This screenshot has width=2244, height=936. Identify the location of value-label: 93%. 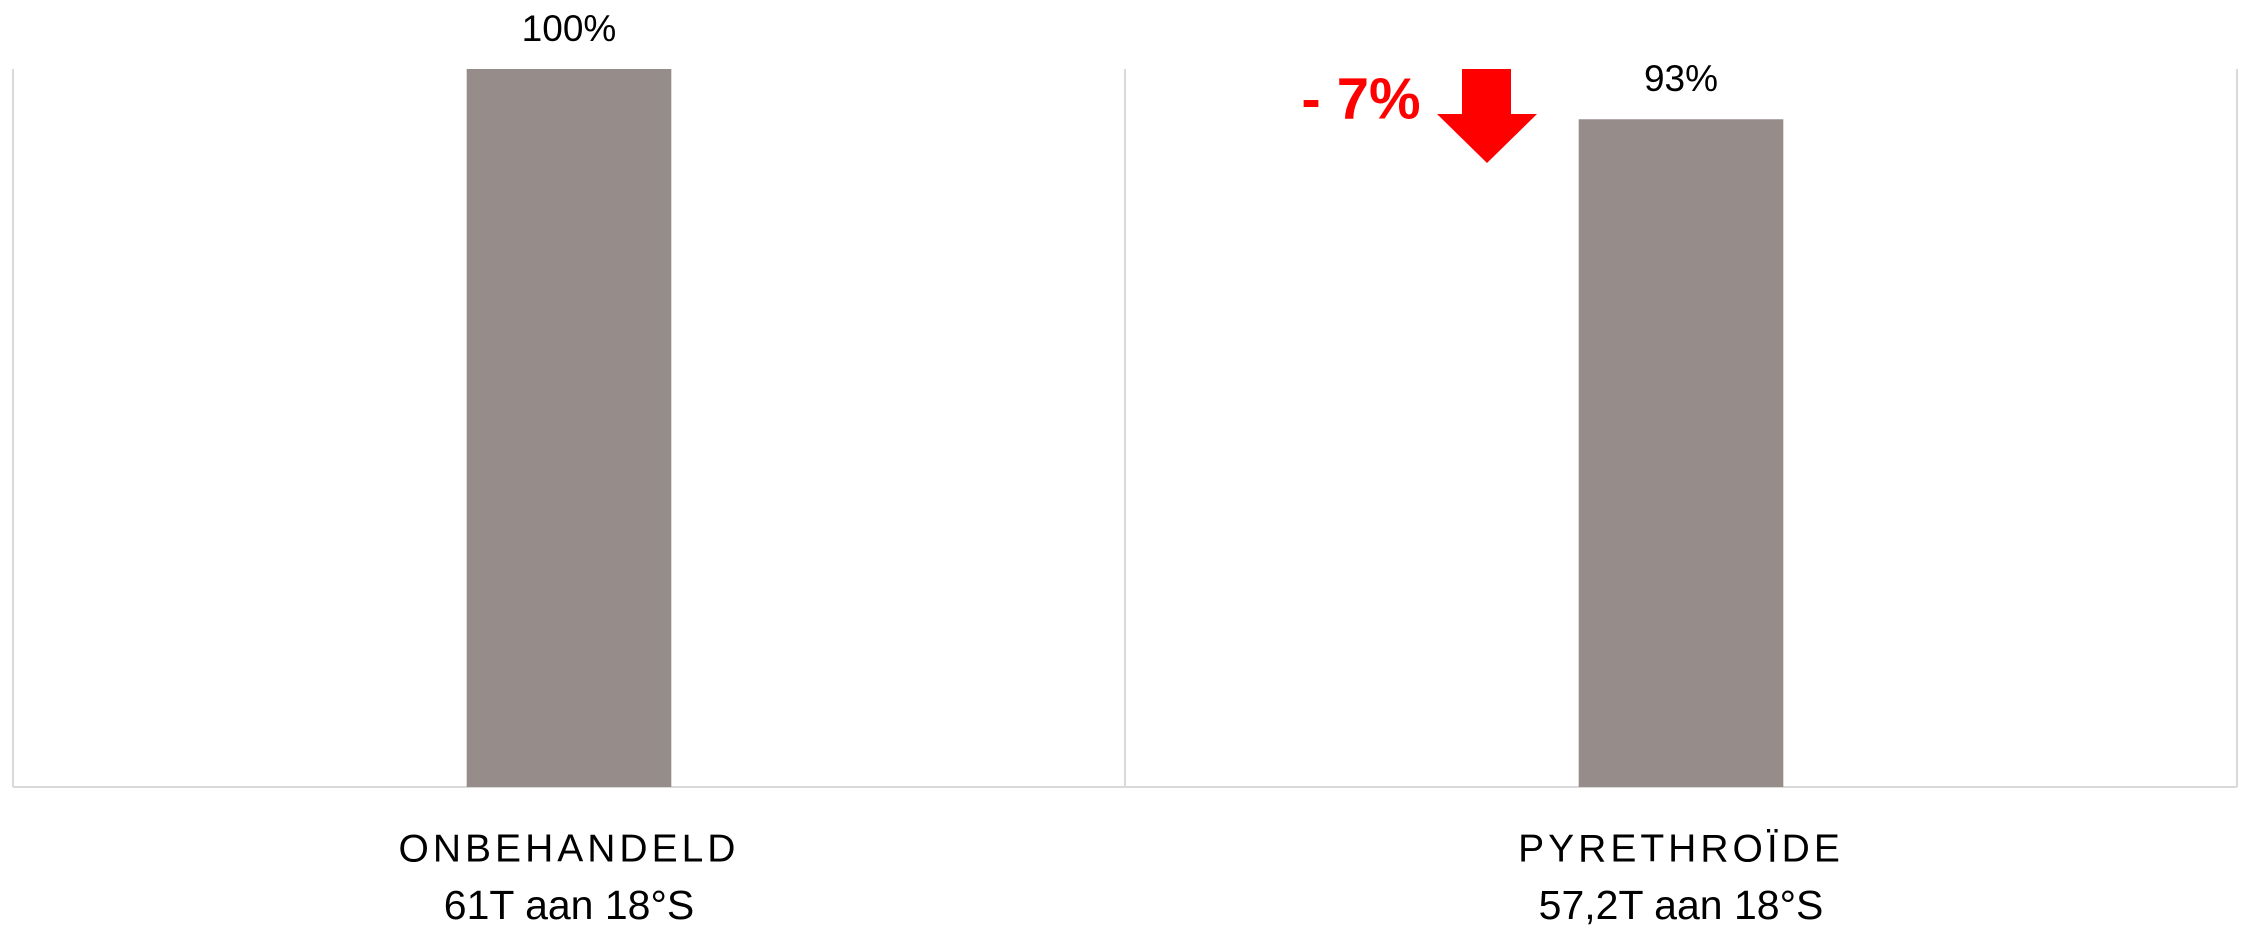
(1681, 78).